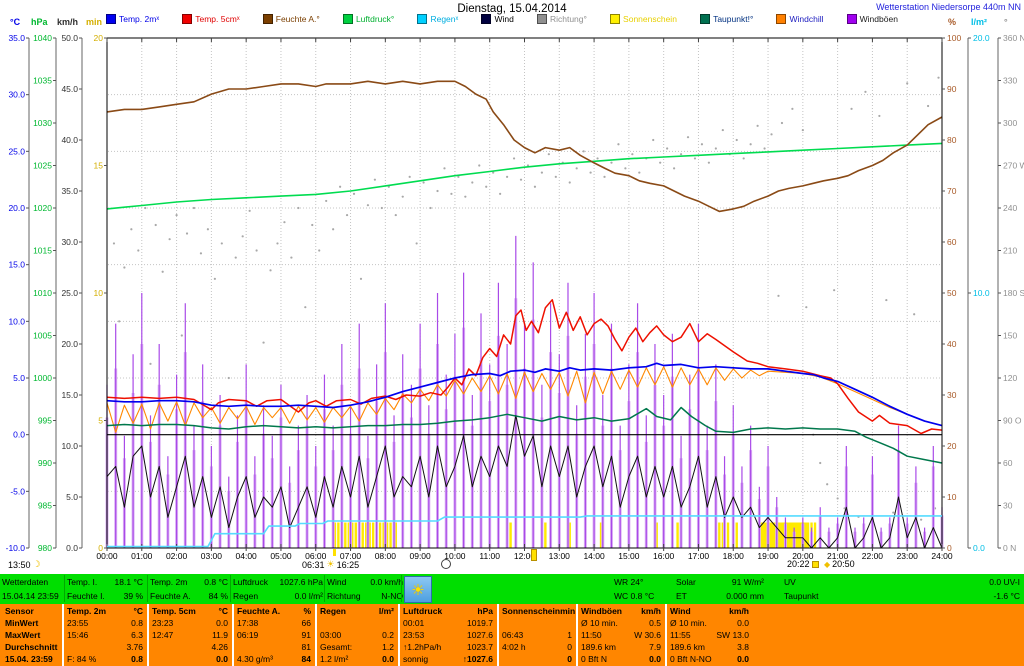 This screenshot has height=666, width=1024. What do you see at coordinates (19, 611) in the screenshot?
I see `stats-cell: Sensor` at bounding box center [19, 611].